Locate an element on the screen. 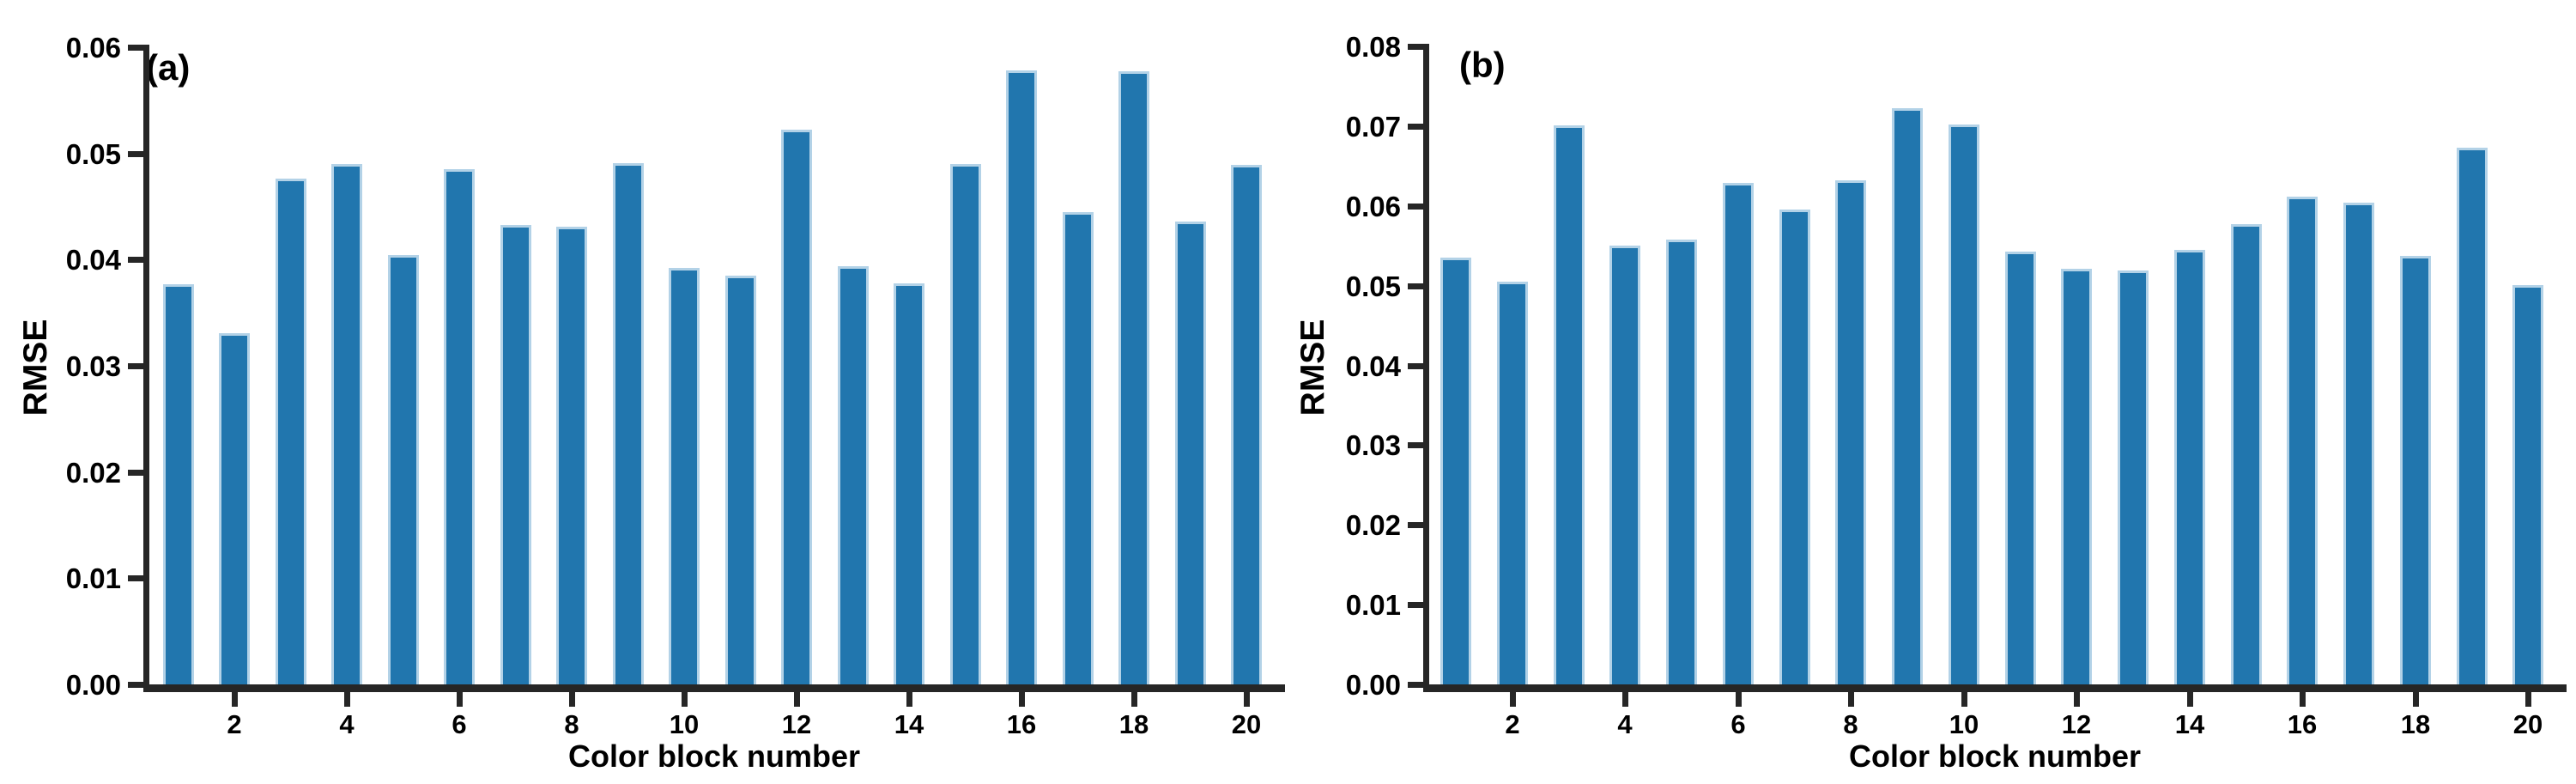 The image size is (2576, 784). x-axis-label-b: Color block number is located at coordinates (1995, 756).